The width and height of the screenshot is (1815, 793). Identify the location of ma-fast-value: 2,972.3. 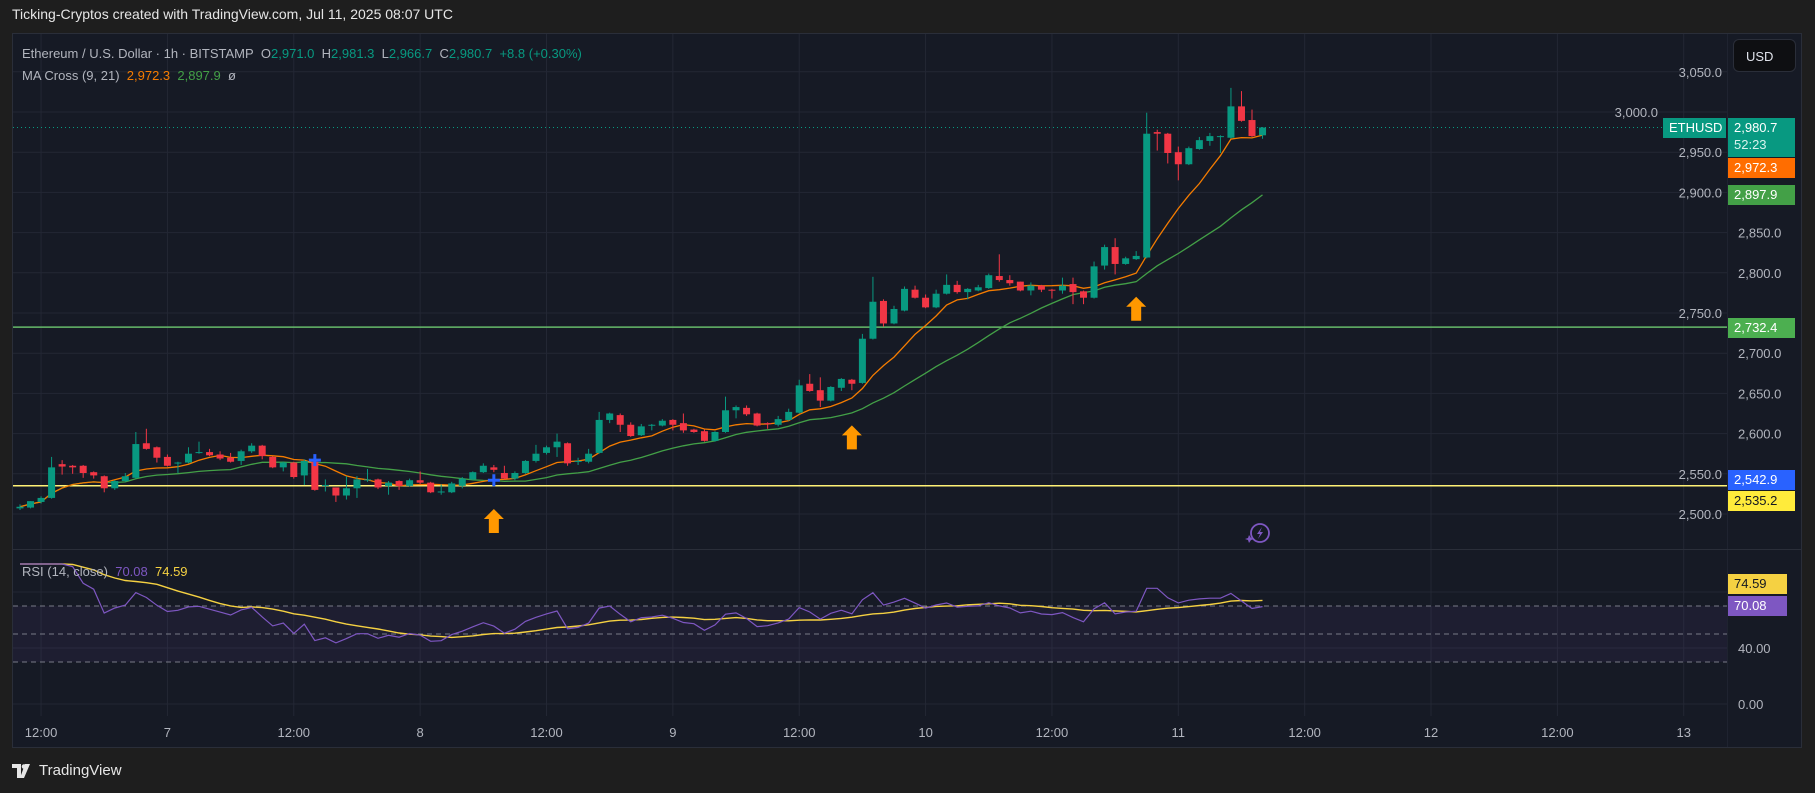
(148, 75).